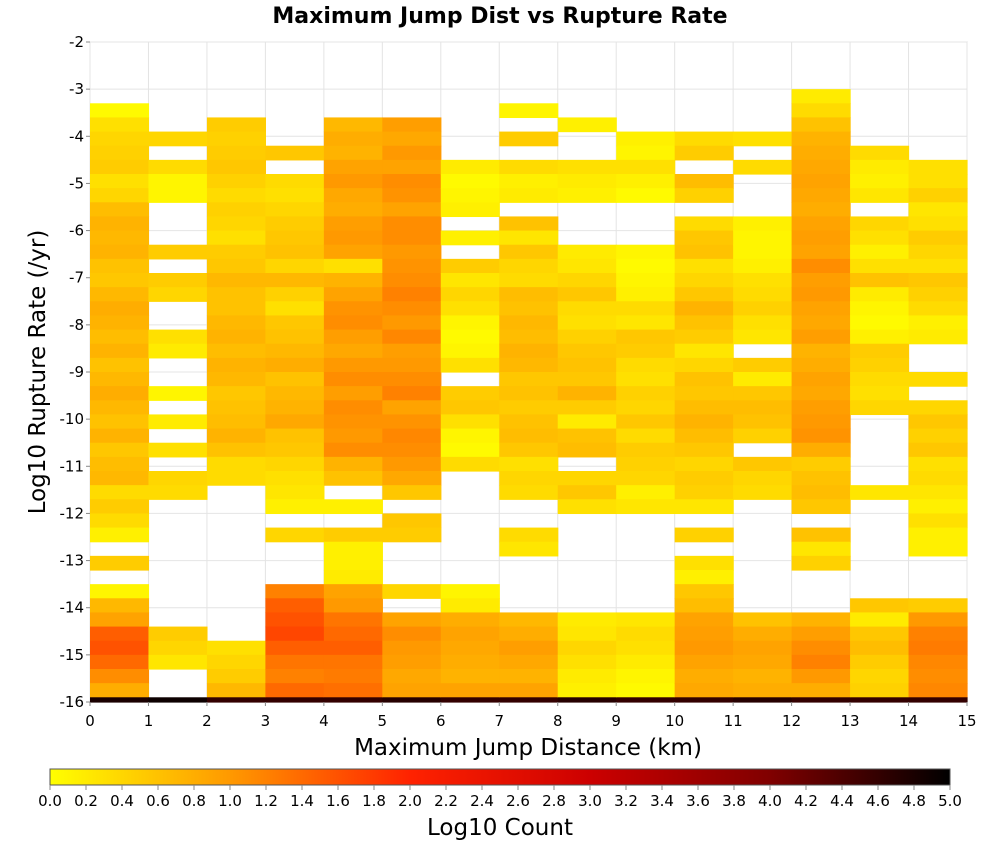 The width and height of the screenshot is (1000, 850). Describe the element at coordinates (72, 608) in the screenshot. I see `y-tick-label: -14` at that location.